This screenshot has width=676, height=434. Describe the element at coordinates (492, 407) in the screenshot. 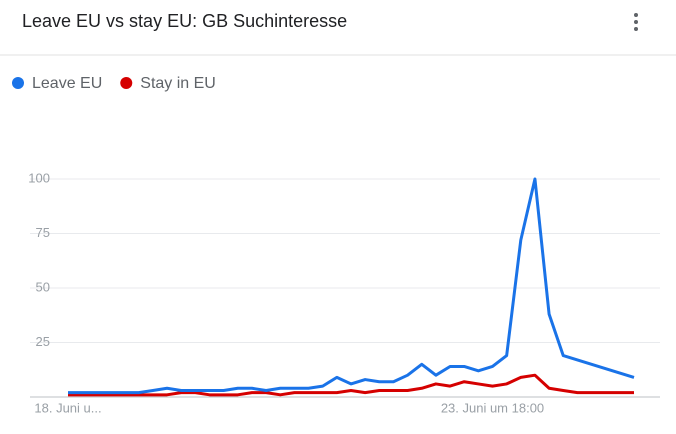

I see `x-tick-label: 23. Juni um 18:00` at that location.